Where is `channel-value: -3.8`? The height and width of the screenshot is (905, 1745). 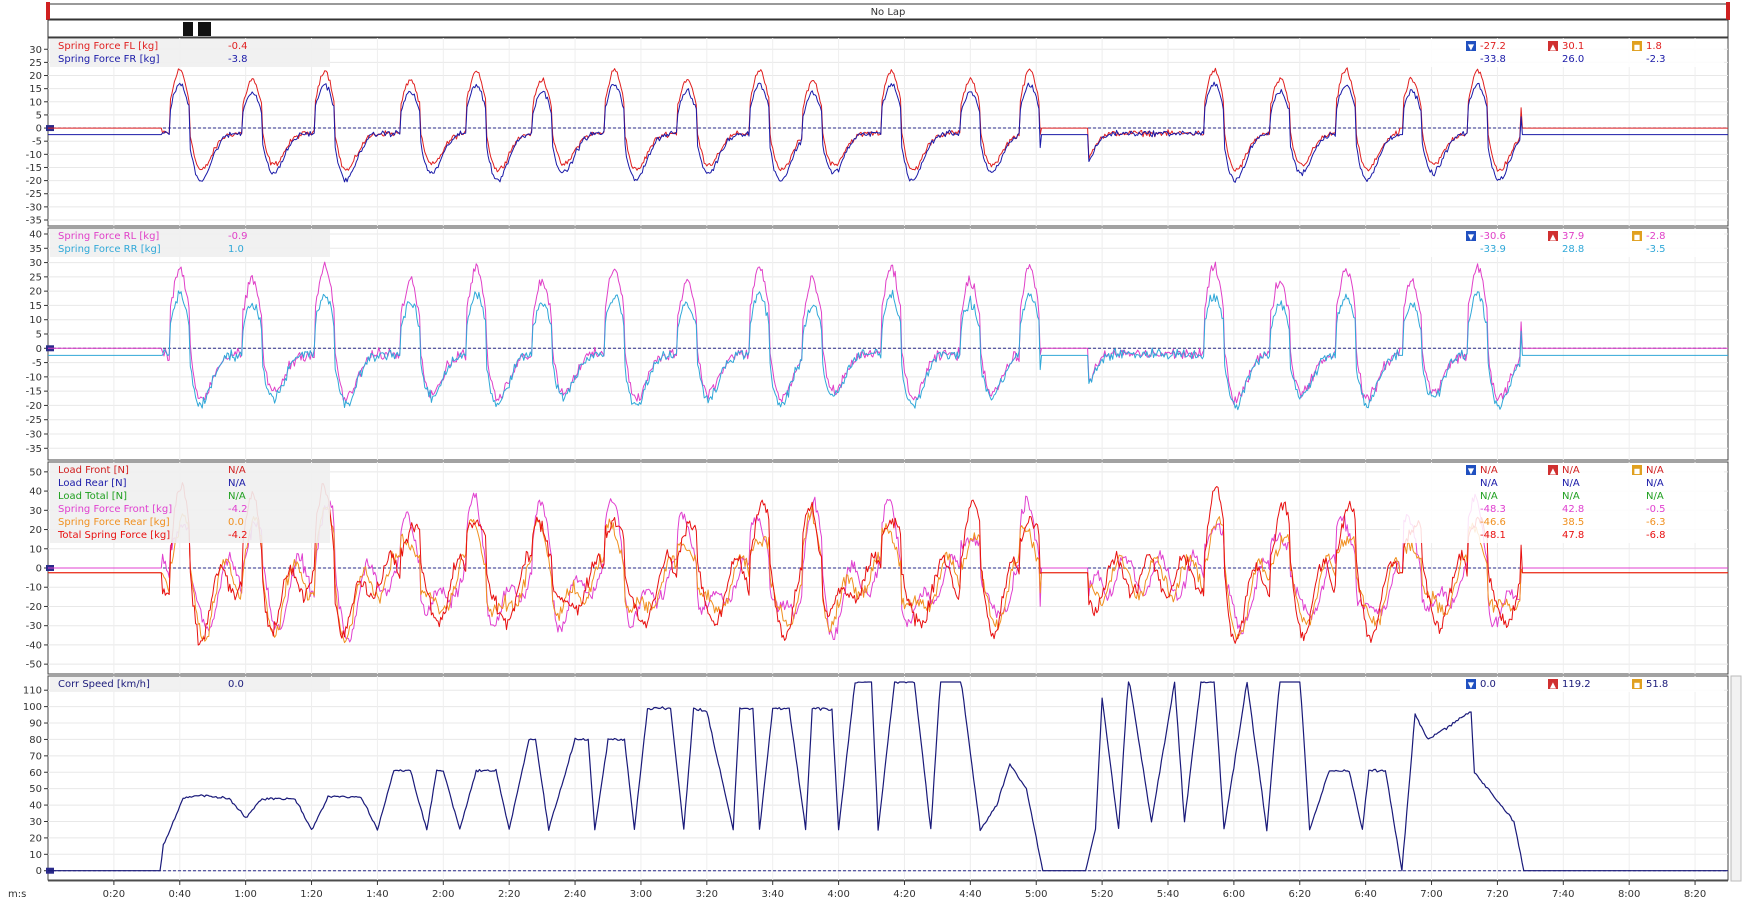 channel-value: -3.8 is located at coordinates (238, 59).